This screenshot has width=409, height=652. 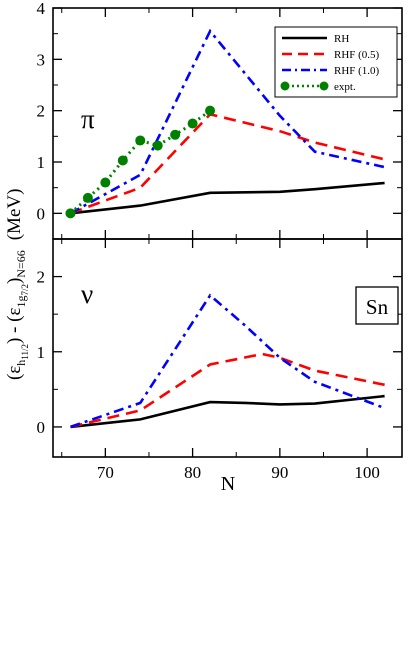 I want to click on ylabel-g-subsub: 7/2, so click(x=25, y=290).